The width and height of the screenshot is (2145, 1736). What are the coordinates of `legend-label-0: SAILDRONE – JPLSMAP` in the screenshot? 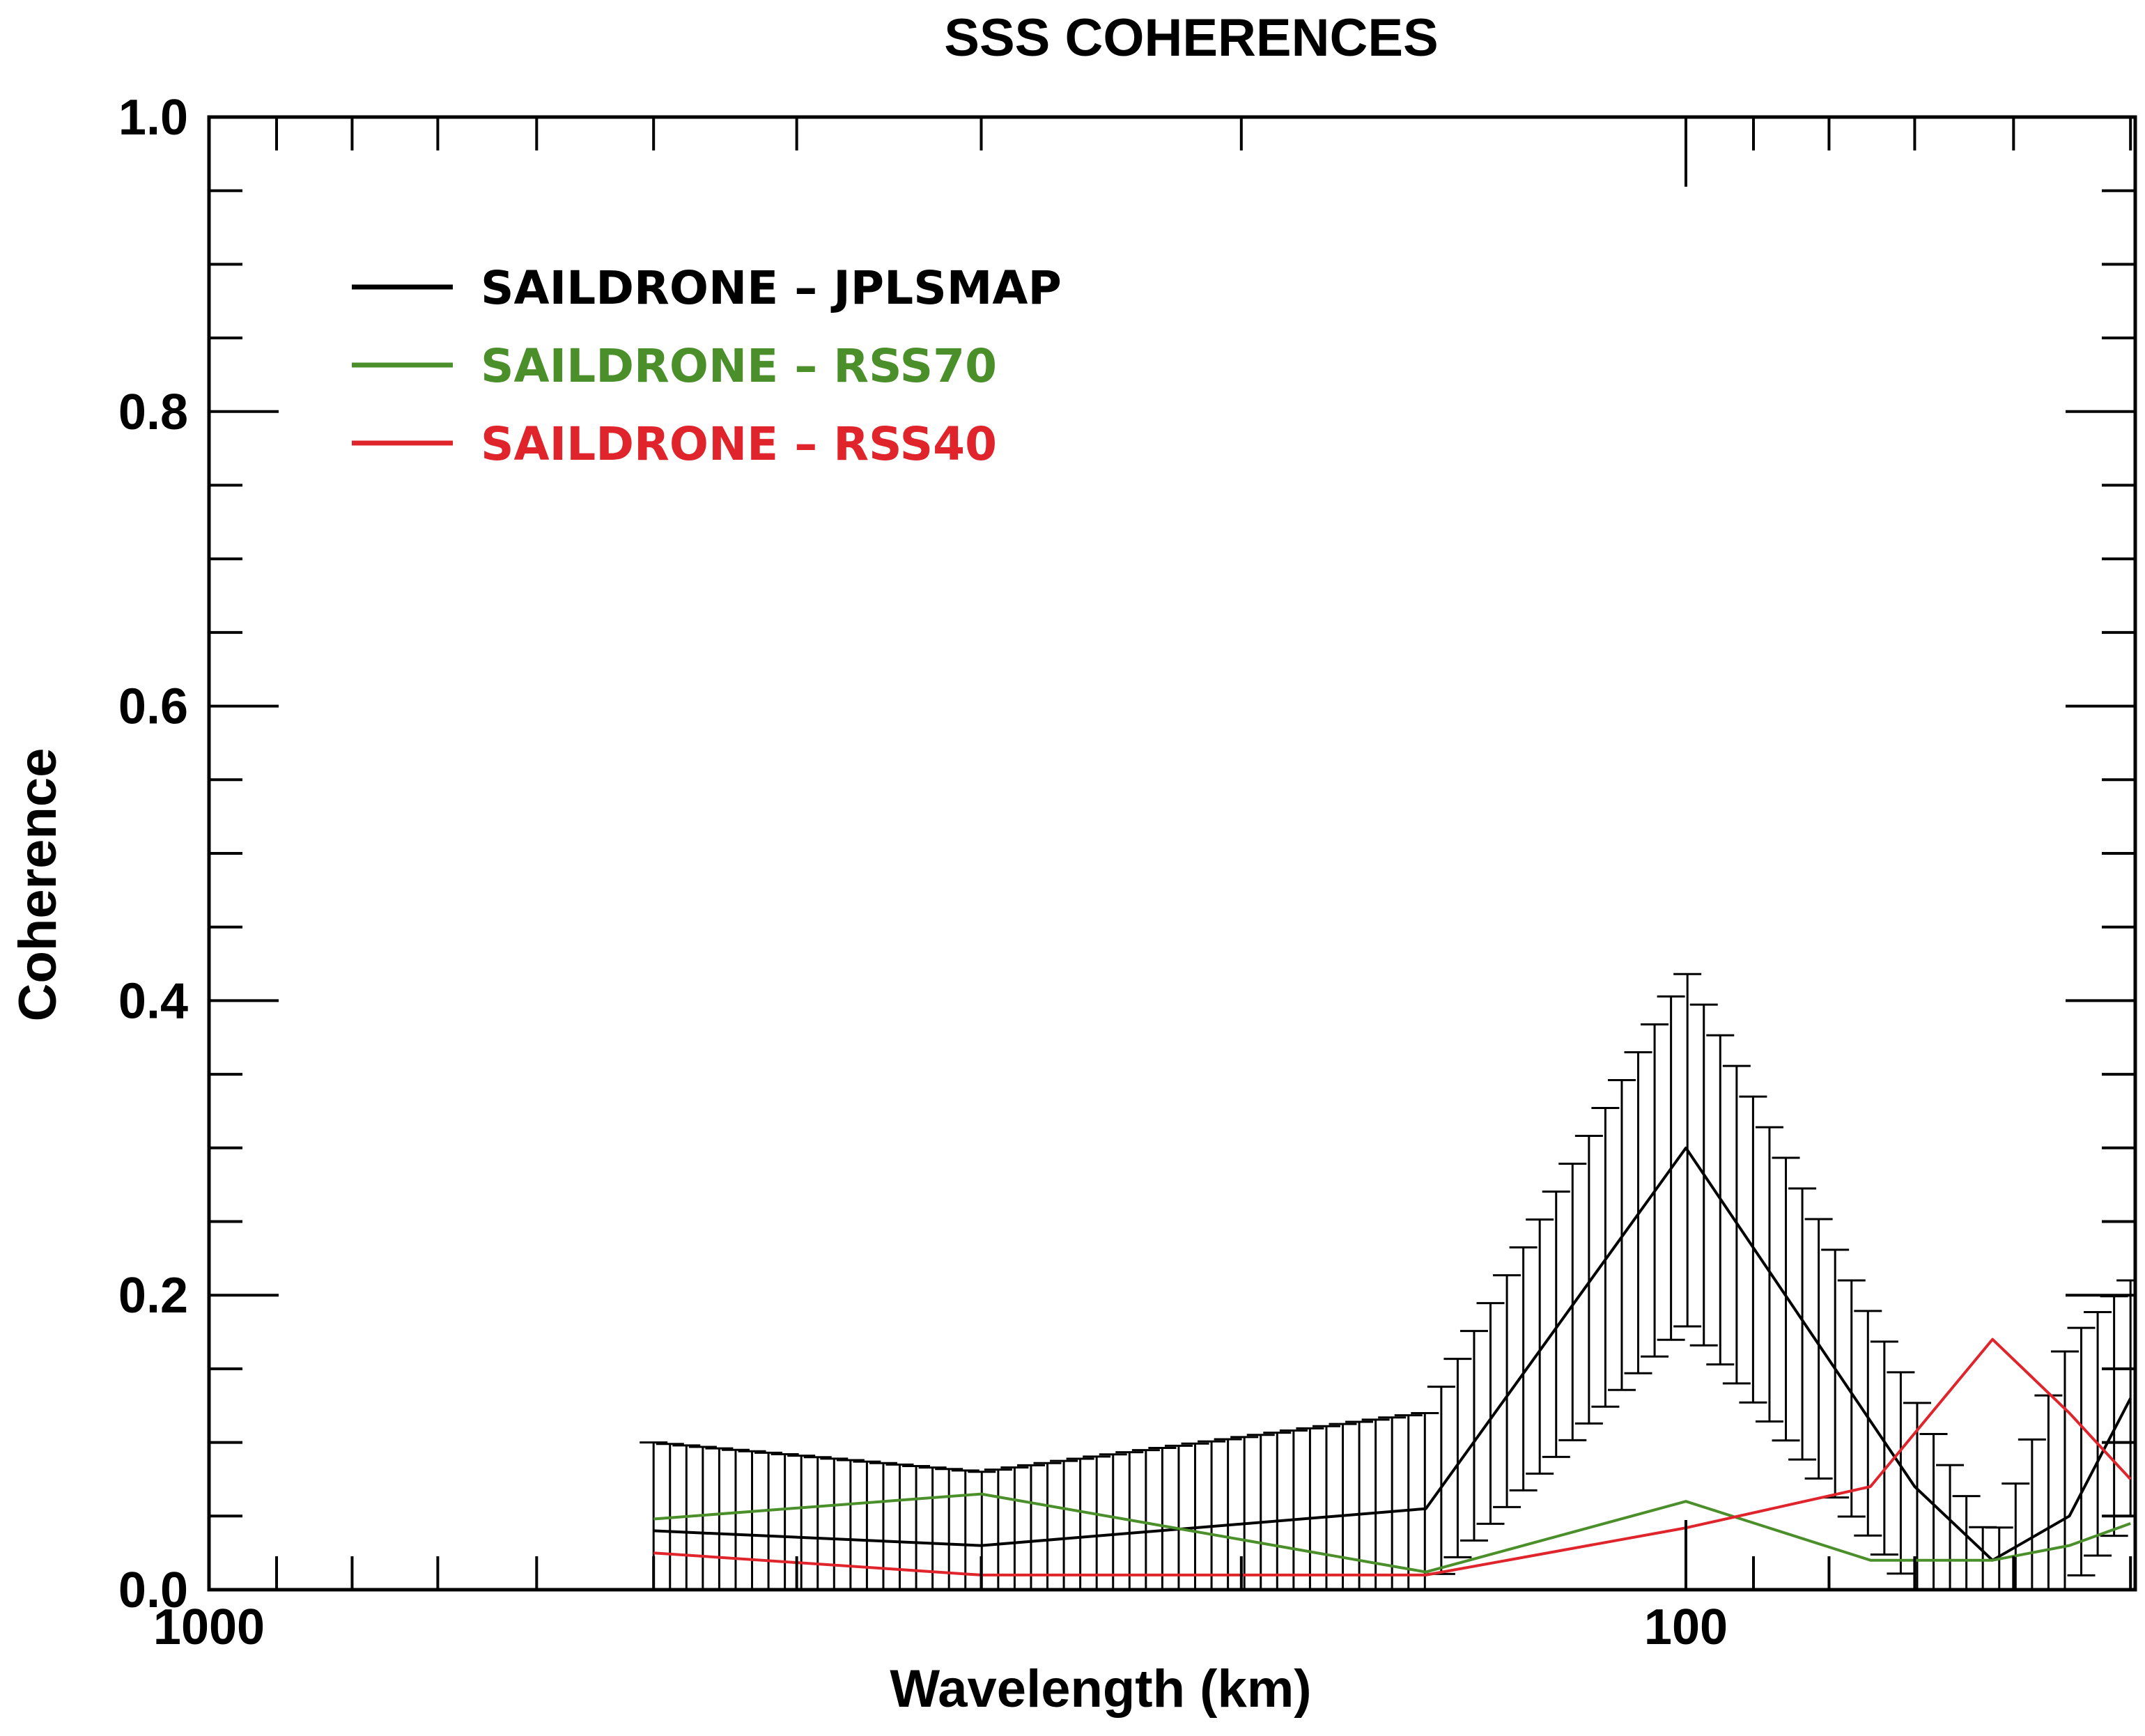 It's located at (771, 288).